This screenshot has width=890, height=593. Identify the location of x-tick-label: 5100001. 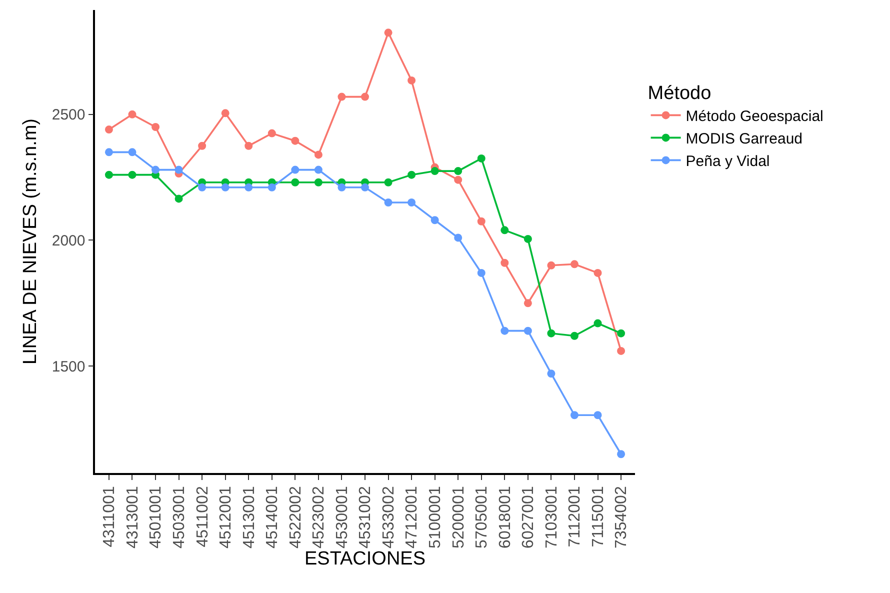
(435, 517).